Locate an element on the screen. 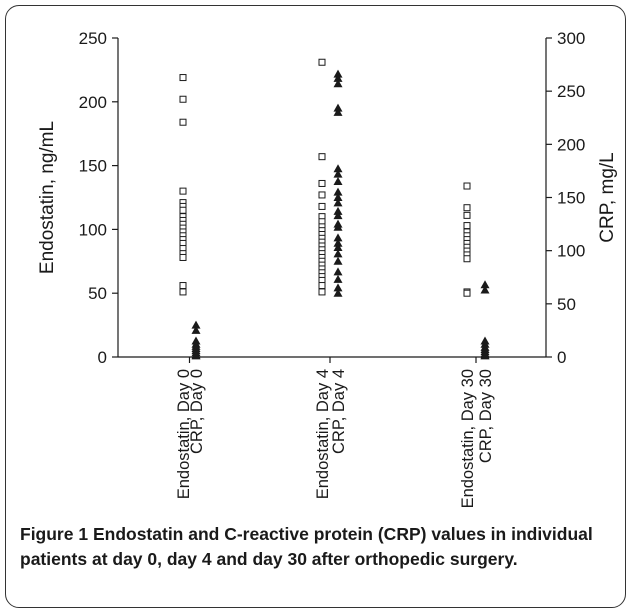 The width and height of the screenshot is (633, 613). right-axis-title: CRP, mg/L is located at coordinates (607, 197).